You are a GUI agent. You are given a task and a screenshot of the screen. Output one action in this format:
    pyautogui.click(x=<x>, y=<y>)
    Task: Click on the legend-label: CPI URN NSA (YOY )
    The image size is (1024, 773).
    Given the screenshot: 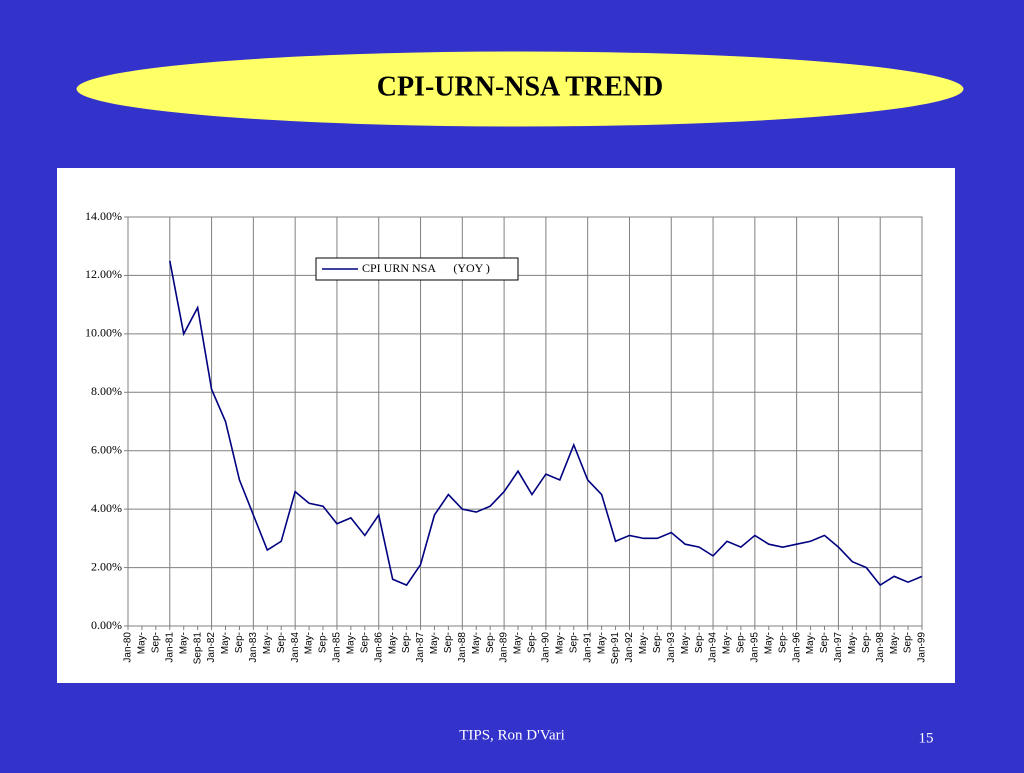 What is the action you would take?
    pyautogui.click(x=426, y=268)
    